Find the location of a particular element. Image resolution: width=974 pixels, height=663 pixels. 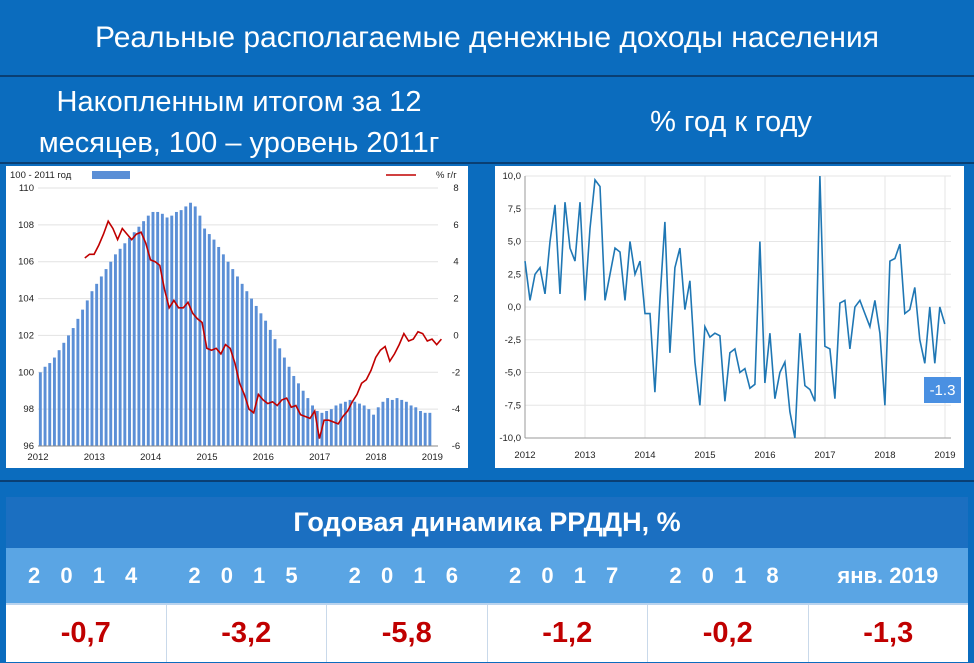

y-tick-label: 5,0 is located at coordinates (514, 242).